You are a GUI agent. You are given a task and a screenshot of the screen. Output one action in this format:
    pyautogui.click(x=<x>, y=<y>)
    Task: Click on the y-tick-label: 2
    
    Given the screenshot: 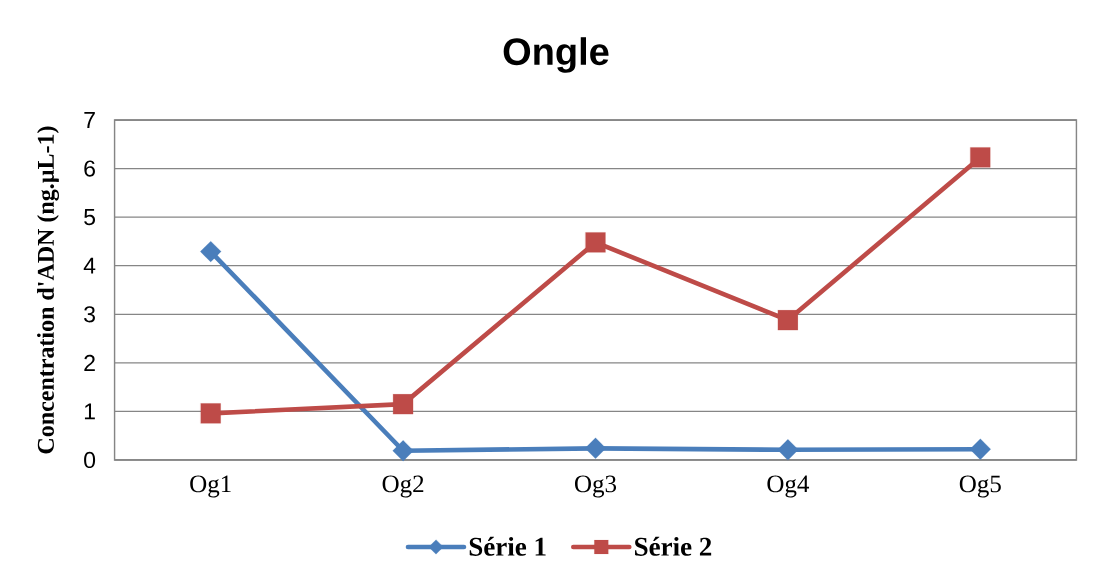 What is the action you would take?
    pyautogui.click(x=89, y=362)
    